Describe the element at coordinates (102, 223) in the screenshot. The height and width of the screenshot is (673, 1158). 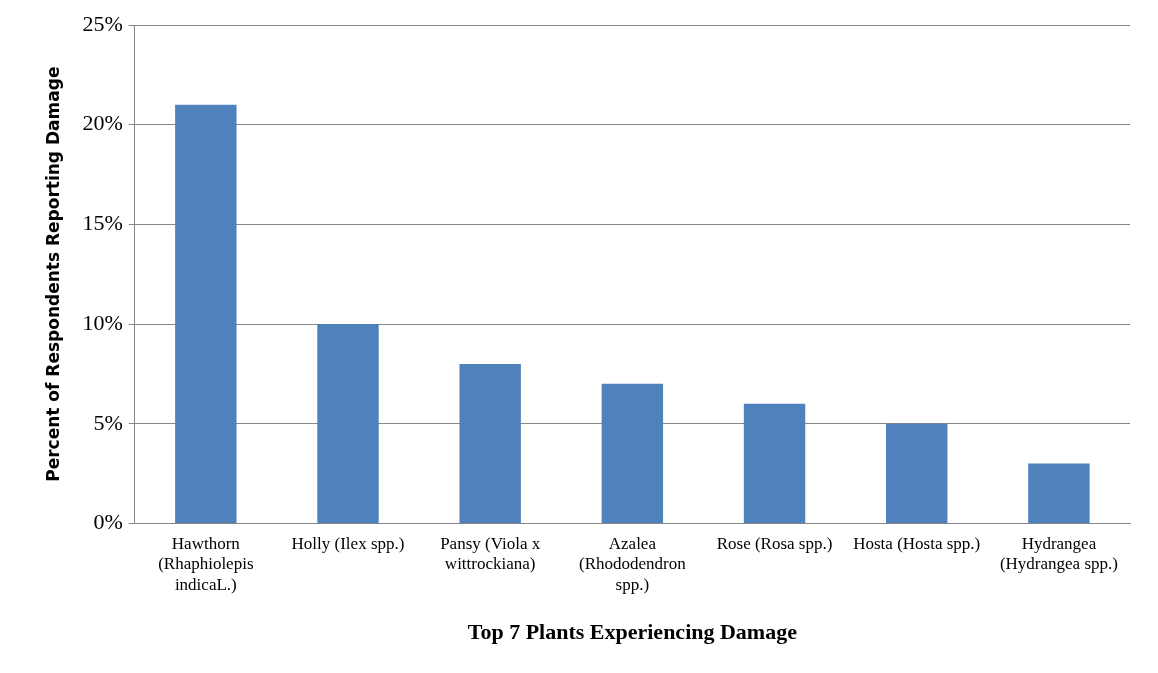
I see `y-tick-label: 15%` at that location.